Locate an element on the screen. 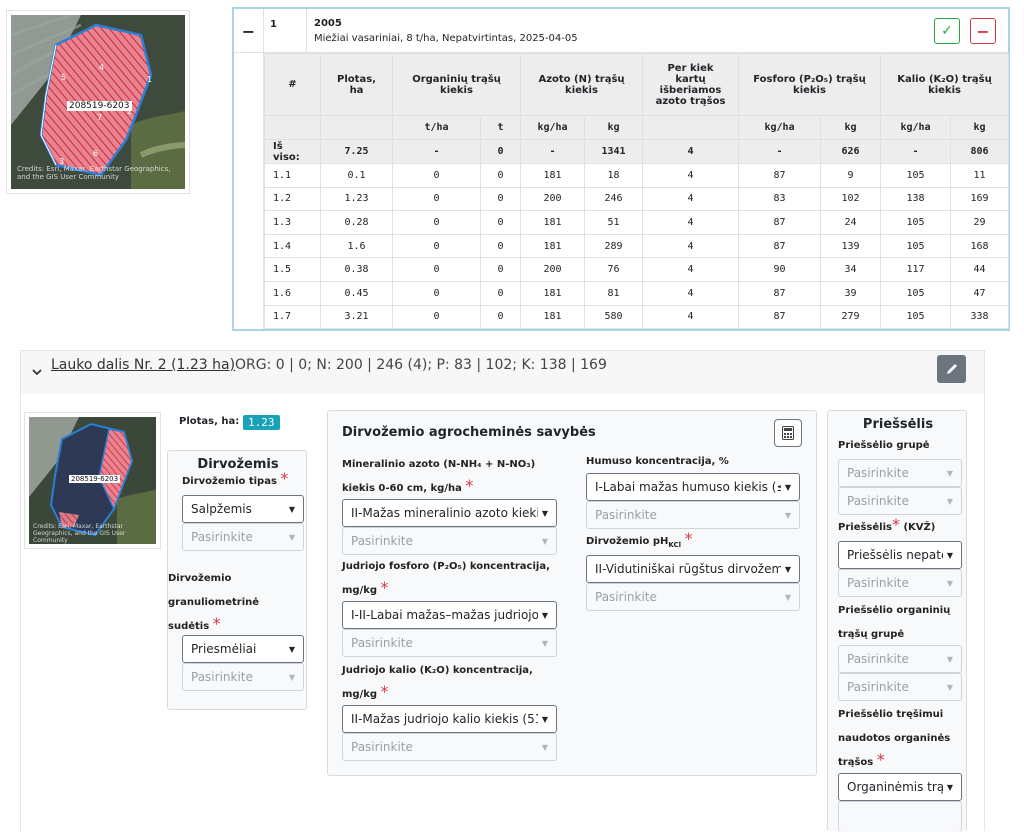 The height and width of the screenshot is (832, 1024). table-cell: 34 is located at coordinates (850, 269).